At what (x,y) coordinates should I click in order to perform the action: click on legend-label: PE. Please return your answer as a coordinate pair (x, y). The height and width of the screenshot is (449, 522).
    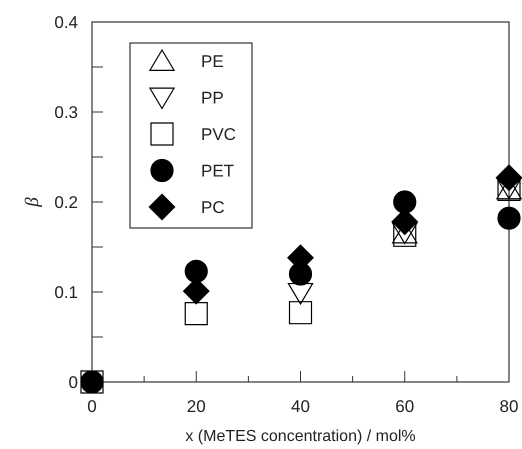
    Looking at the image, I should click on (212, 61).